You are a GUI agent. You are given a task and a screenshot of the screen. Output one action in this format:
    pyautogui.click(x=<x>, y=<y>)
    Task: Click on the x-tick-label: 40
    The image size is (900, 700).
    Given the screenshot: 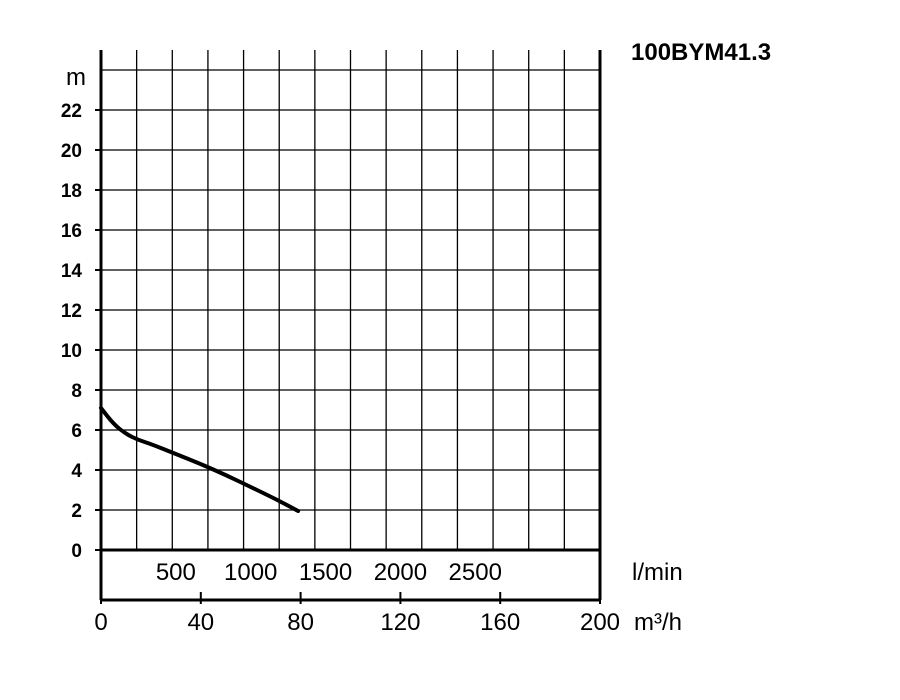 What is the action you would take?
    pyautogui.click(x=200, y=622)
    